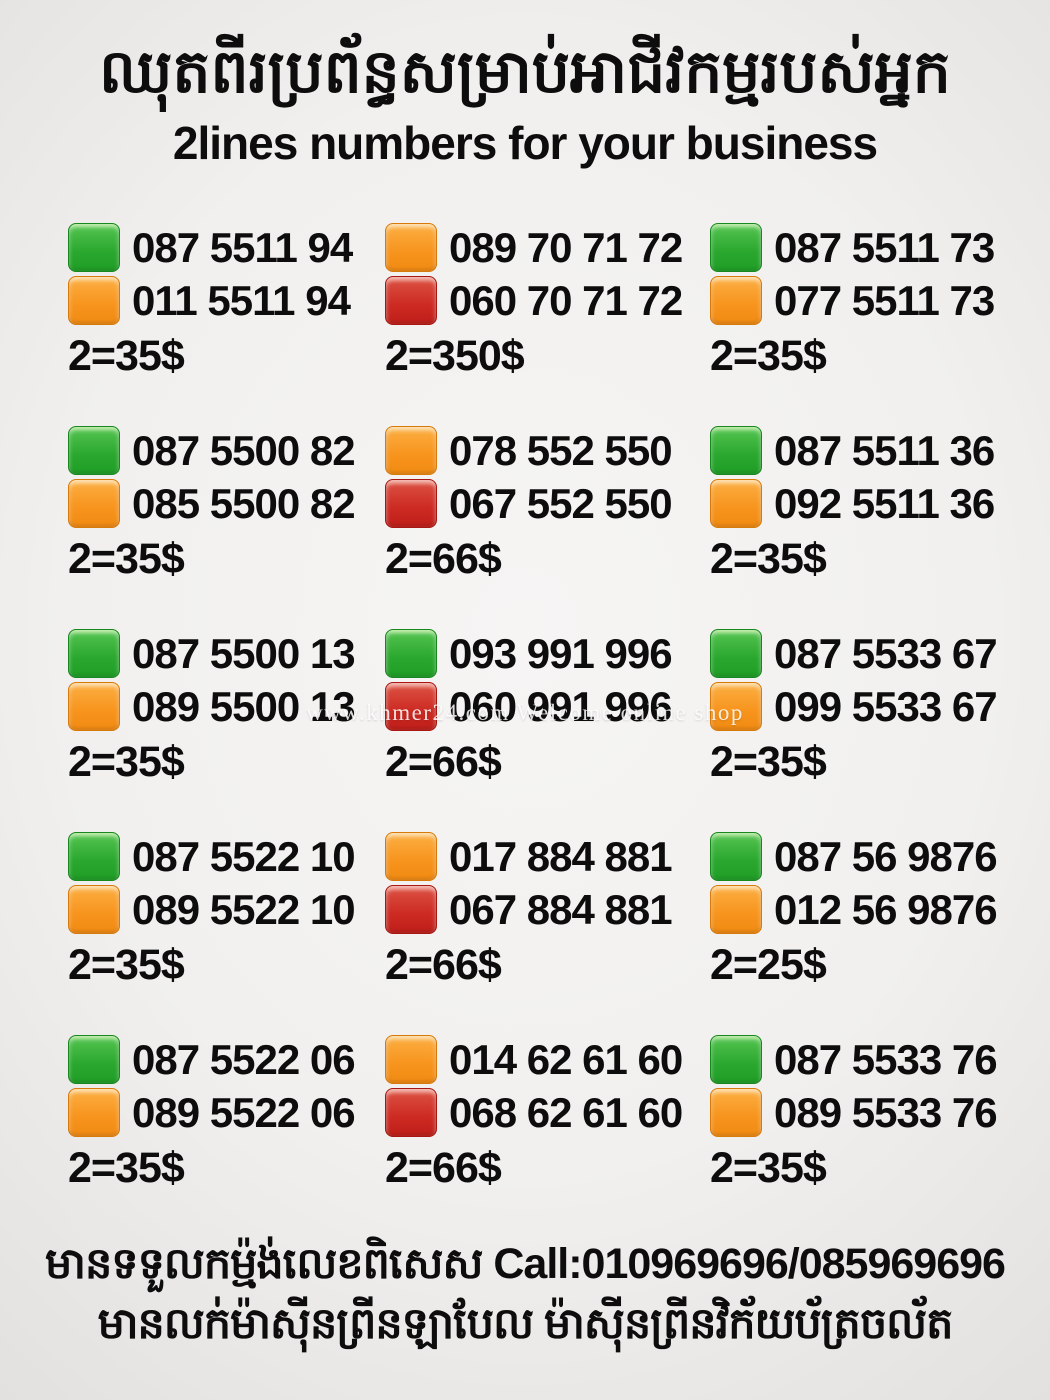  I want to click on number-line: 078 552 550, so click(547, 450).